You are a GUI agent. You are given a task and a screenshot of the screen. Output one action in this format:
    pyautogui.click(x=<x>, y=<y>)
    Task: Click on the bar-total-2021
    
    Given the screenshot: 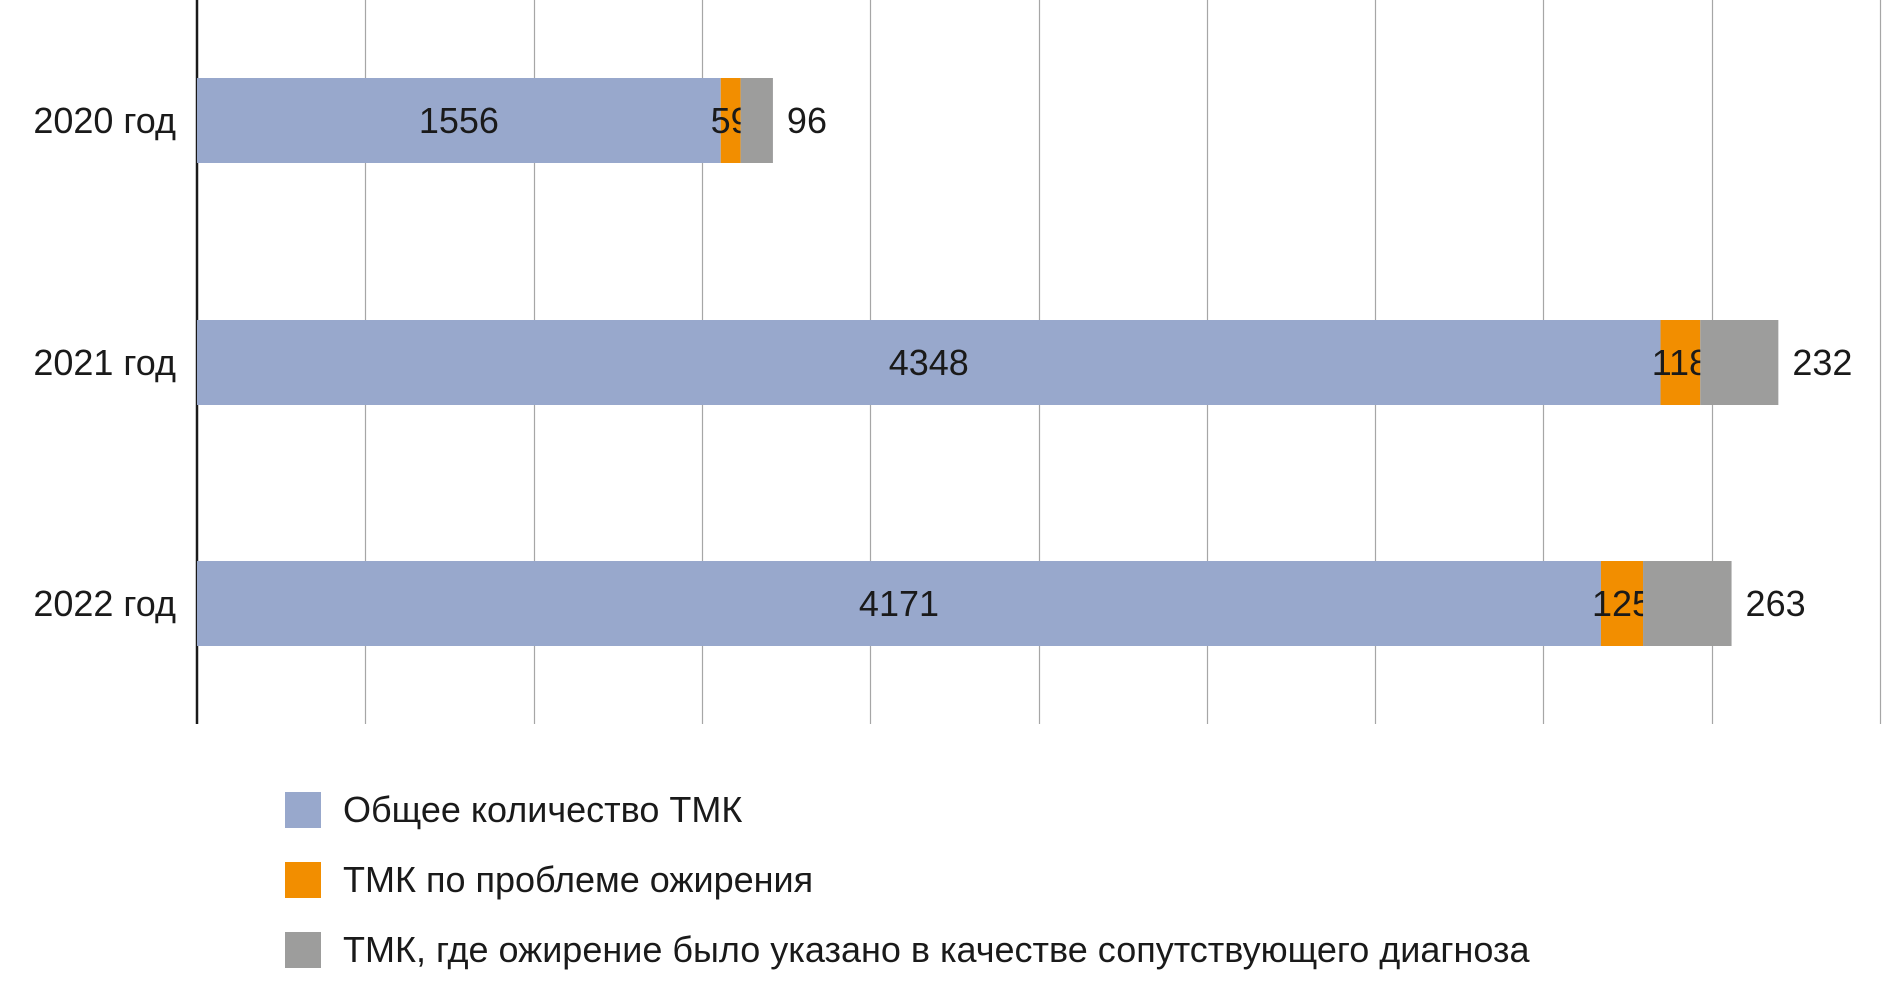 What is the action you would take?
    pyautogui.click(x=929, y=362)
    